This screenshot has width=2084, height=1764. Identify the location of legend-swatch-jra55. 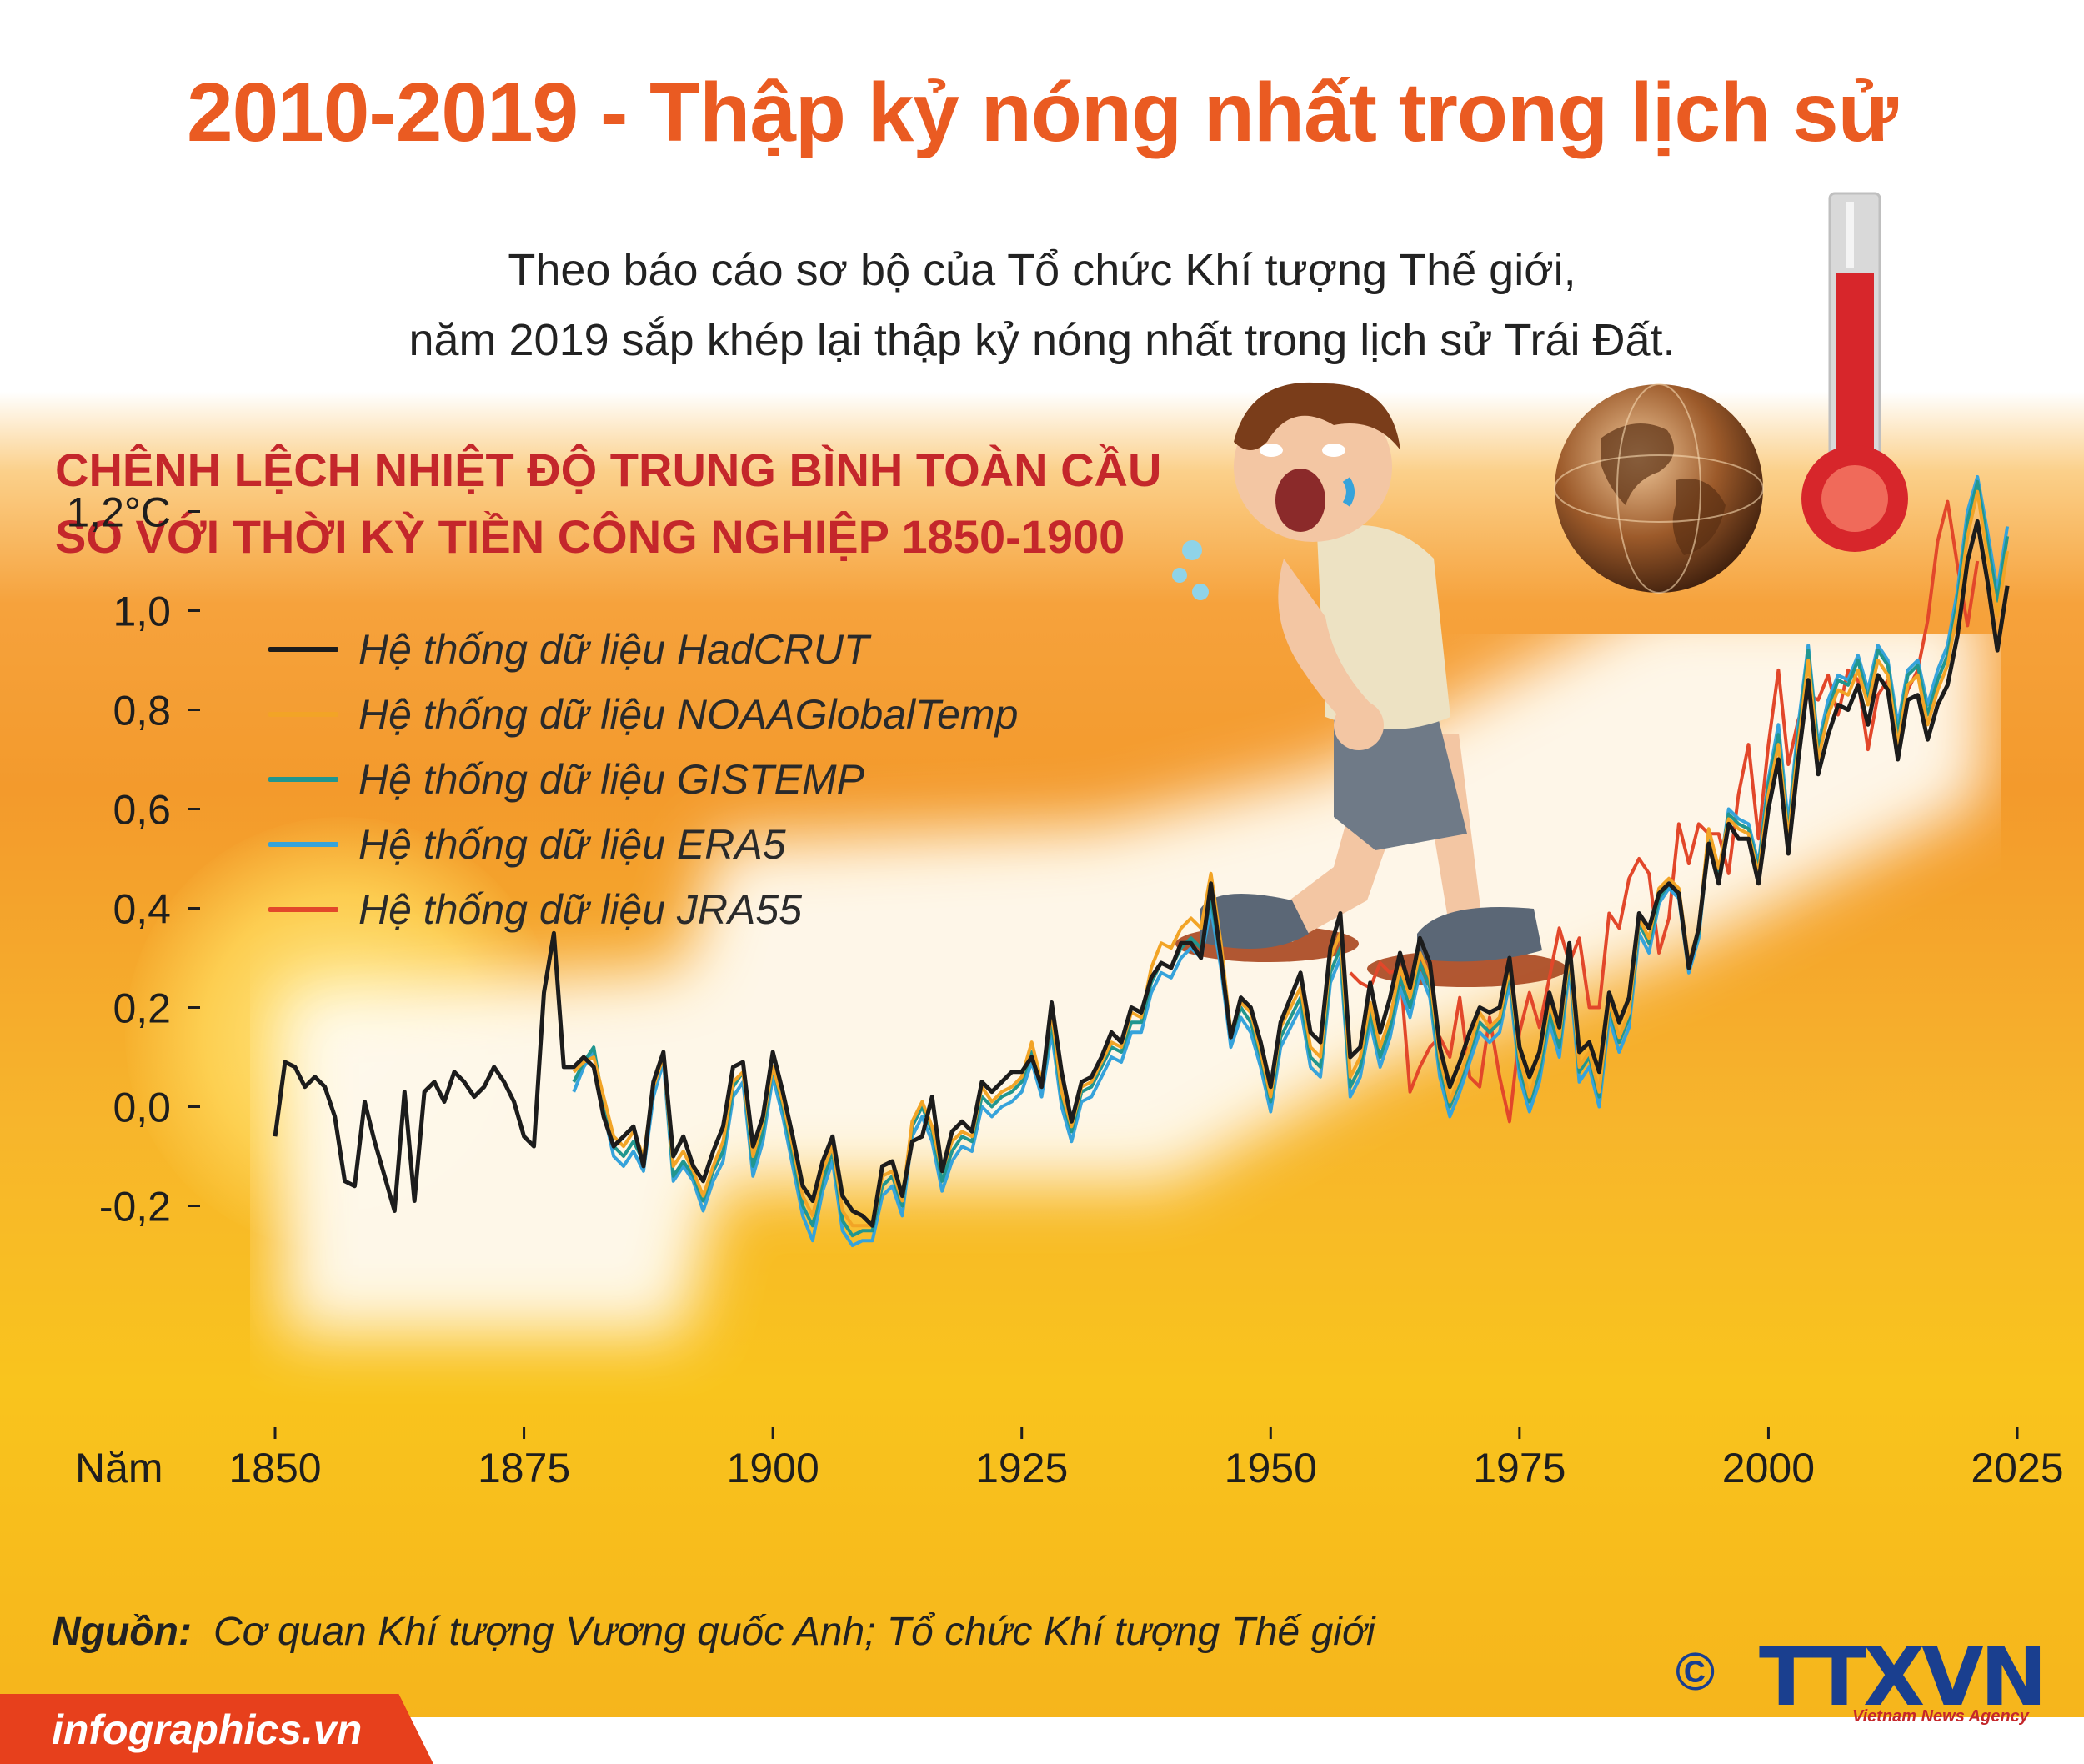
(303, 909).